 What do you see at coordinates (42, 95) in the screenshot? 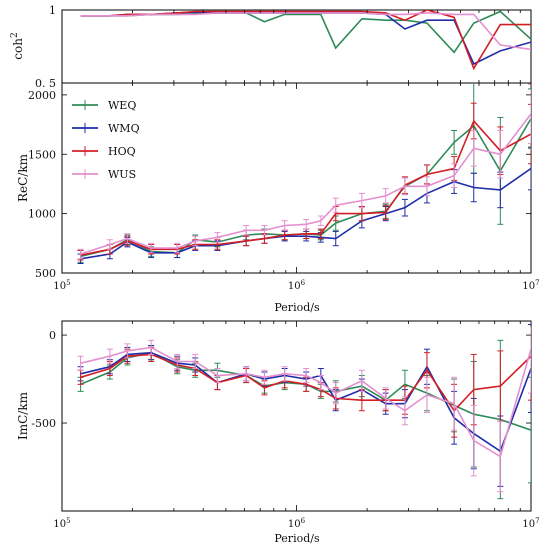
I see `y-tick-label: 2000` at bounding box center [42, 95].